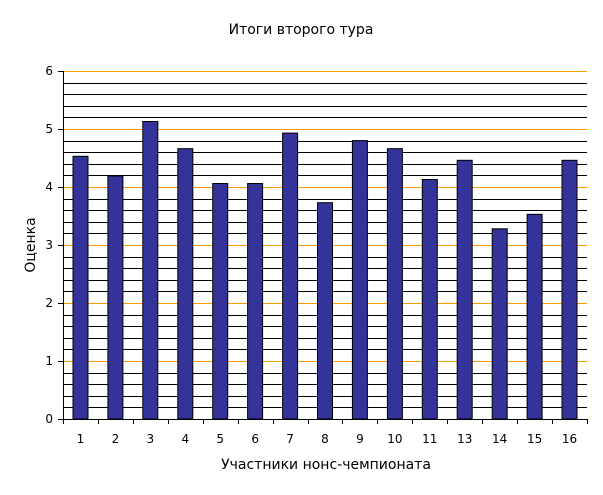 The width and height of the screenshot is (603, 495). I want to click on y-tick-label: 4, so click(49, 187).